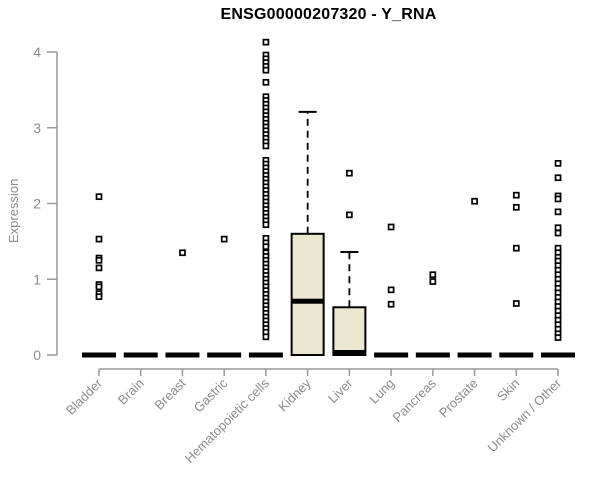 The width and height of the screenshot is (600, 500). Describe the element at coordinates (37, 355) in the screenshot. I see `y-tick-label: 0` at that location.